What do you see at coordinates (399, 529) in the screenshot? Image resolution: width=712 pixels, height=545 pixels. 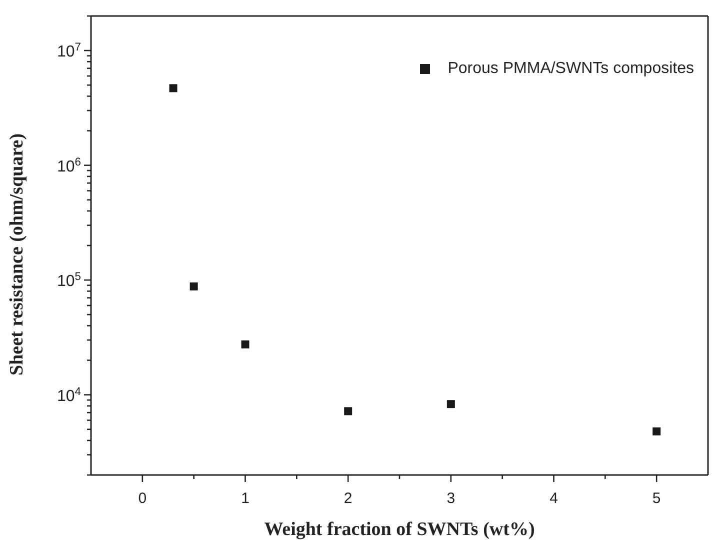 I see `x-axis-title: Weight fraction of SWNTs (wt%)` at bounding box center [399, 529].